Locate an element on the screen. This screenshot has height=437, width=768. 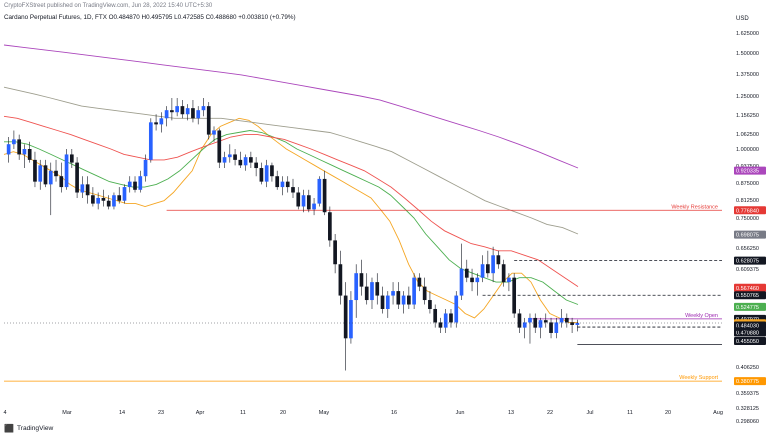
x-tick-label: May is located at coordinates (324, 413).